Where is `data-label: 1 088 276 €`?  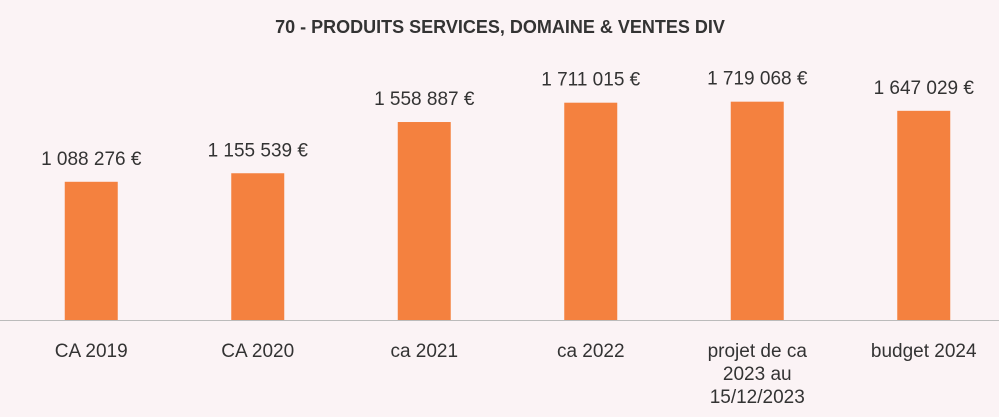
data-label: 1 088 276 € is located at coordinates (91, 159).